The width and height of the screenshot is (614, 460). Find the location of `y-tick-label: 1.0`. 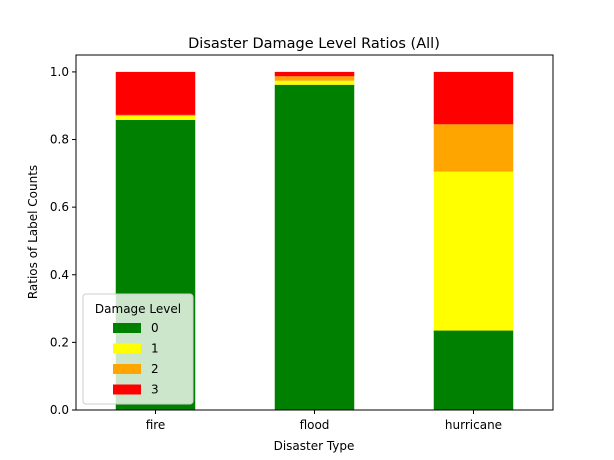

y-tick-label: 1.0 is located at coordinates (59, 72).